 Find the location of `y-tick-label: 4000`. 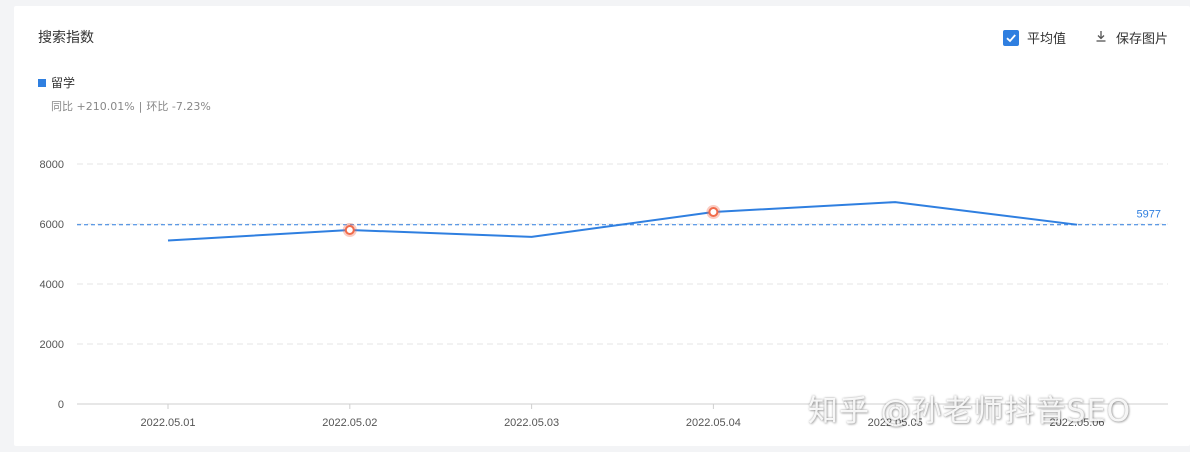

y-tick-label: 4000 is located at coordinates (52, 285).